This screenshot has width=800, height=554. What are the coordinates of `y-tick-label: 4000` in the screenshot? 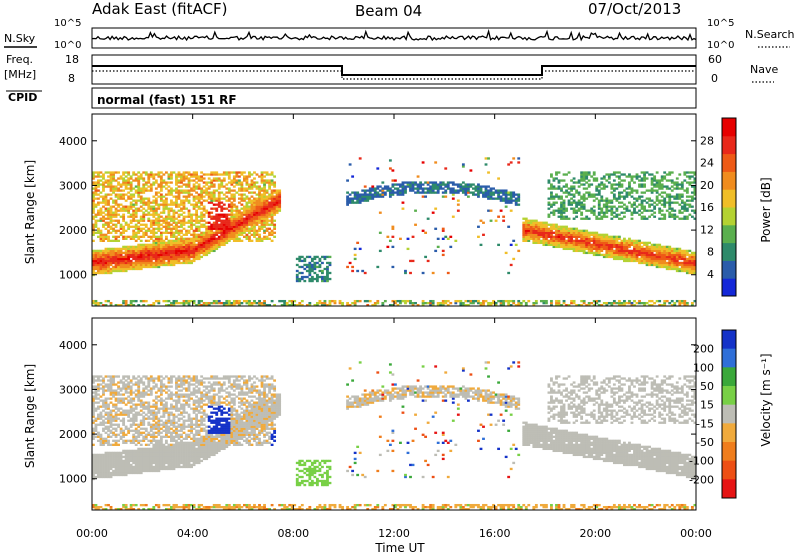 It's located at (73, 141).